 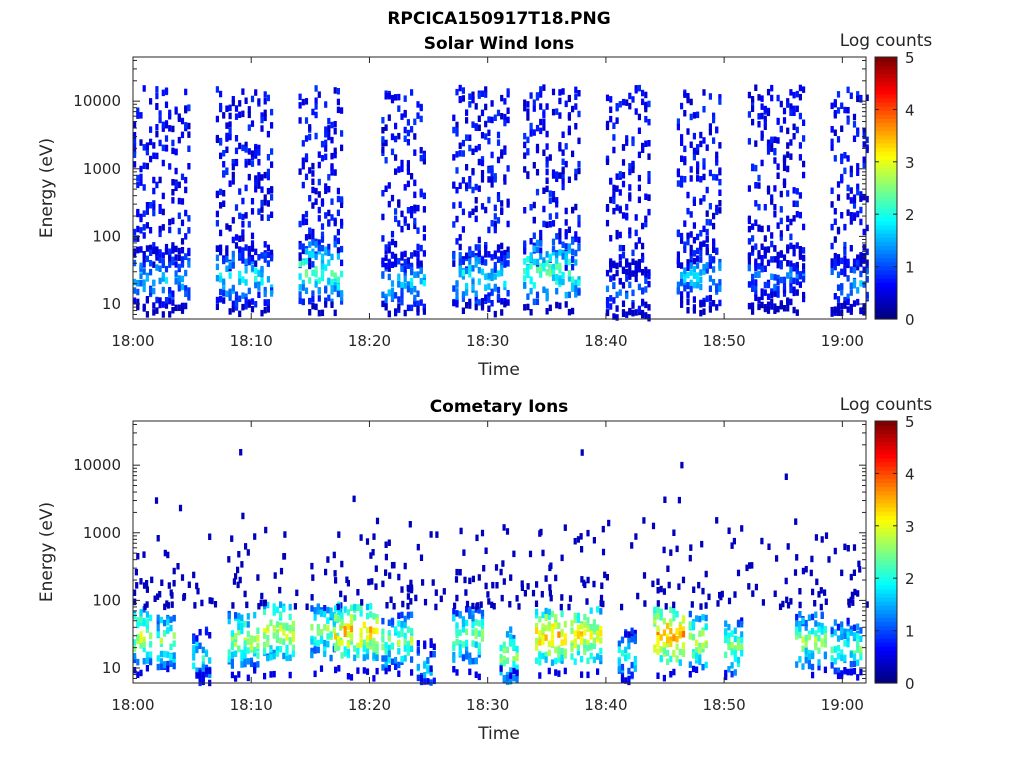 I want to click on x-tick-label: 18:50, so click(x=724, y=705).